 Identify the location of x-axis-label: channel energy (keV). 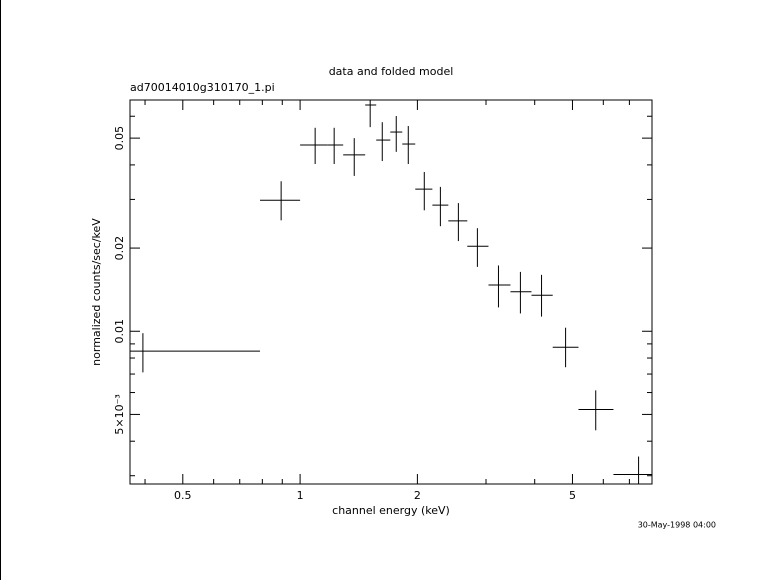
(391, 510).